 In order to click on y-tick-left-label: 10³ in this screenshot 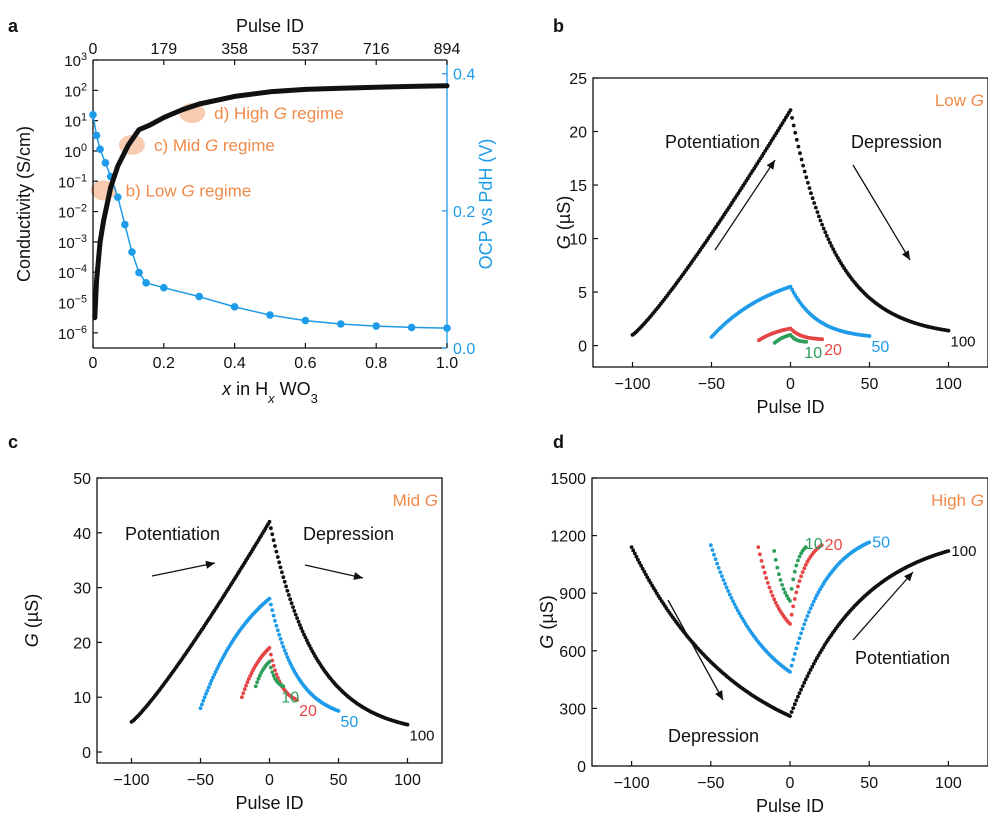, I will do `click(75, 60)`.